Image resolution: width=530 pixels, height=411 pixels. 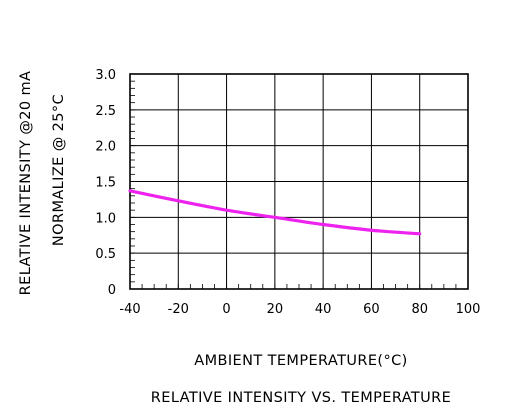 I want to click on y-tick-label-4: 2.0, so click(x=105, y=147).